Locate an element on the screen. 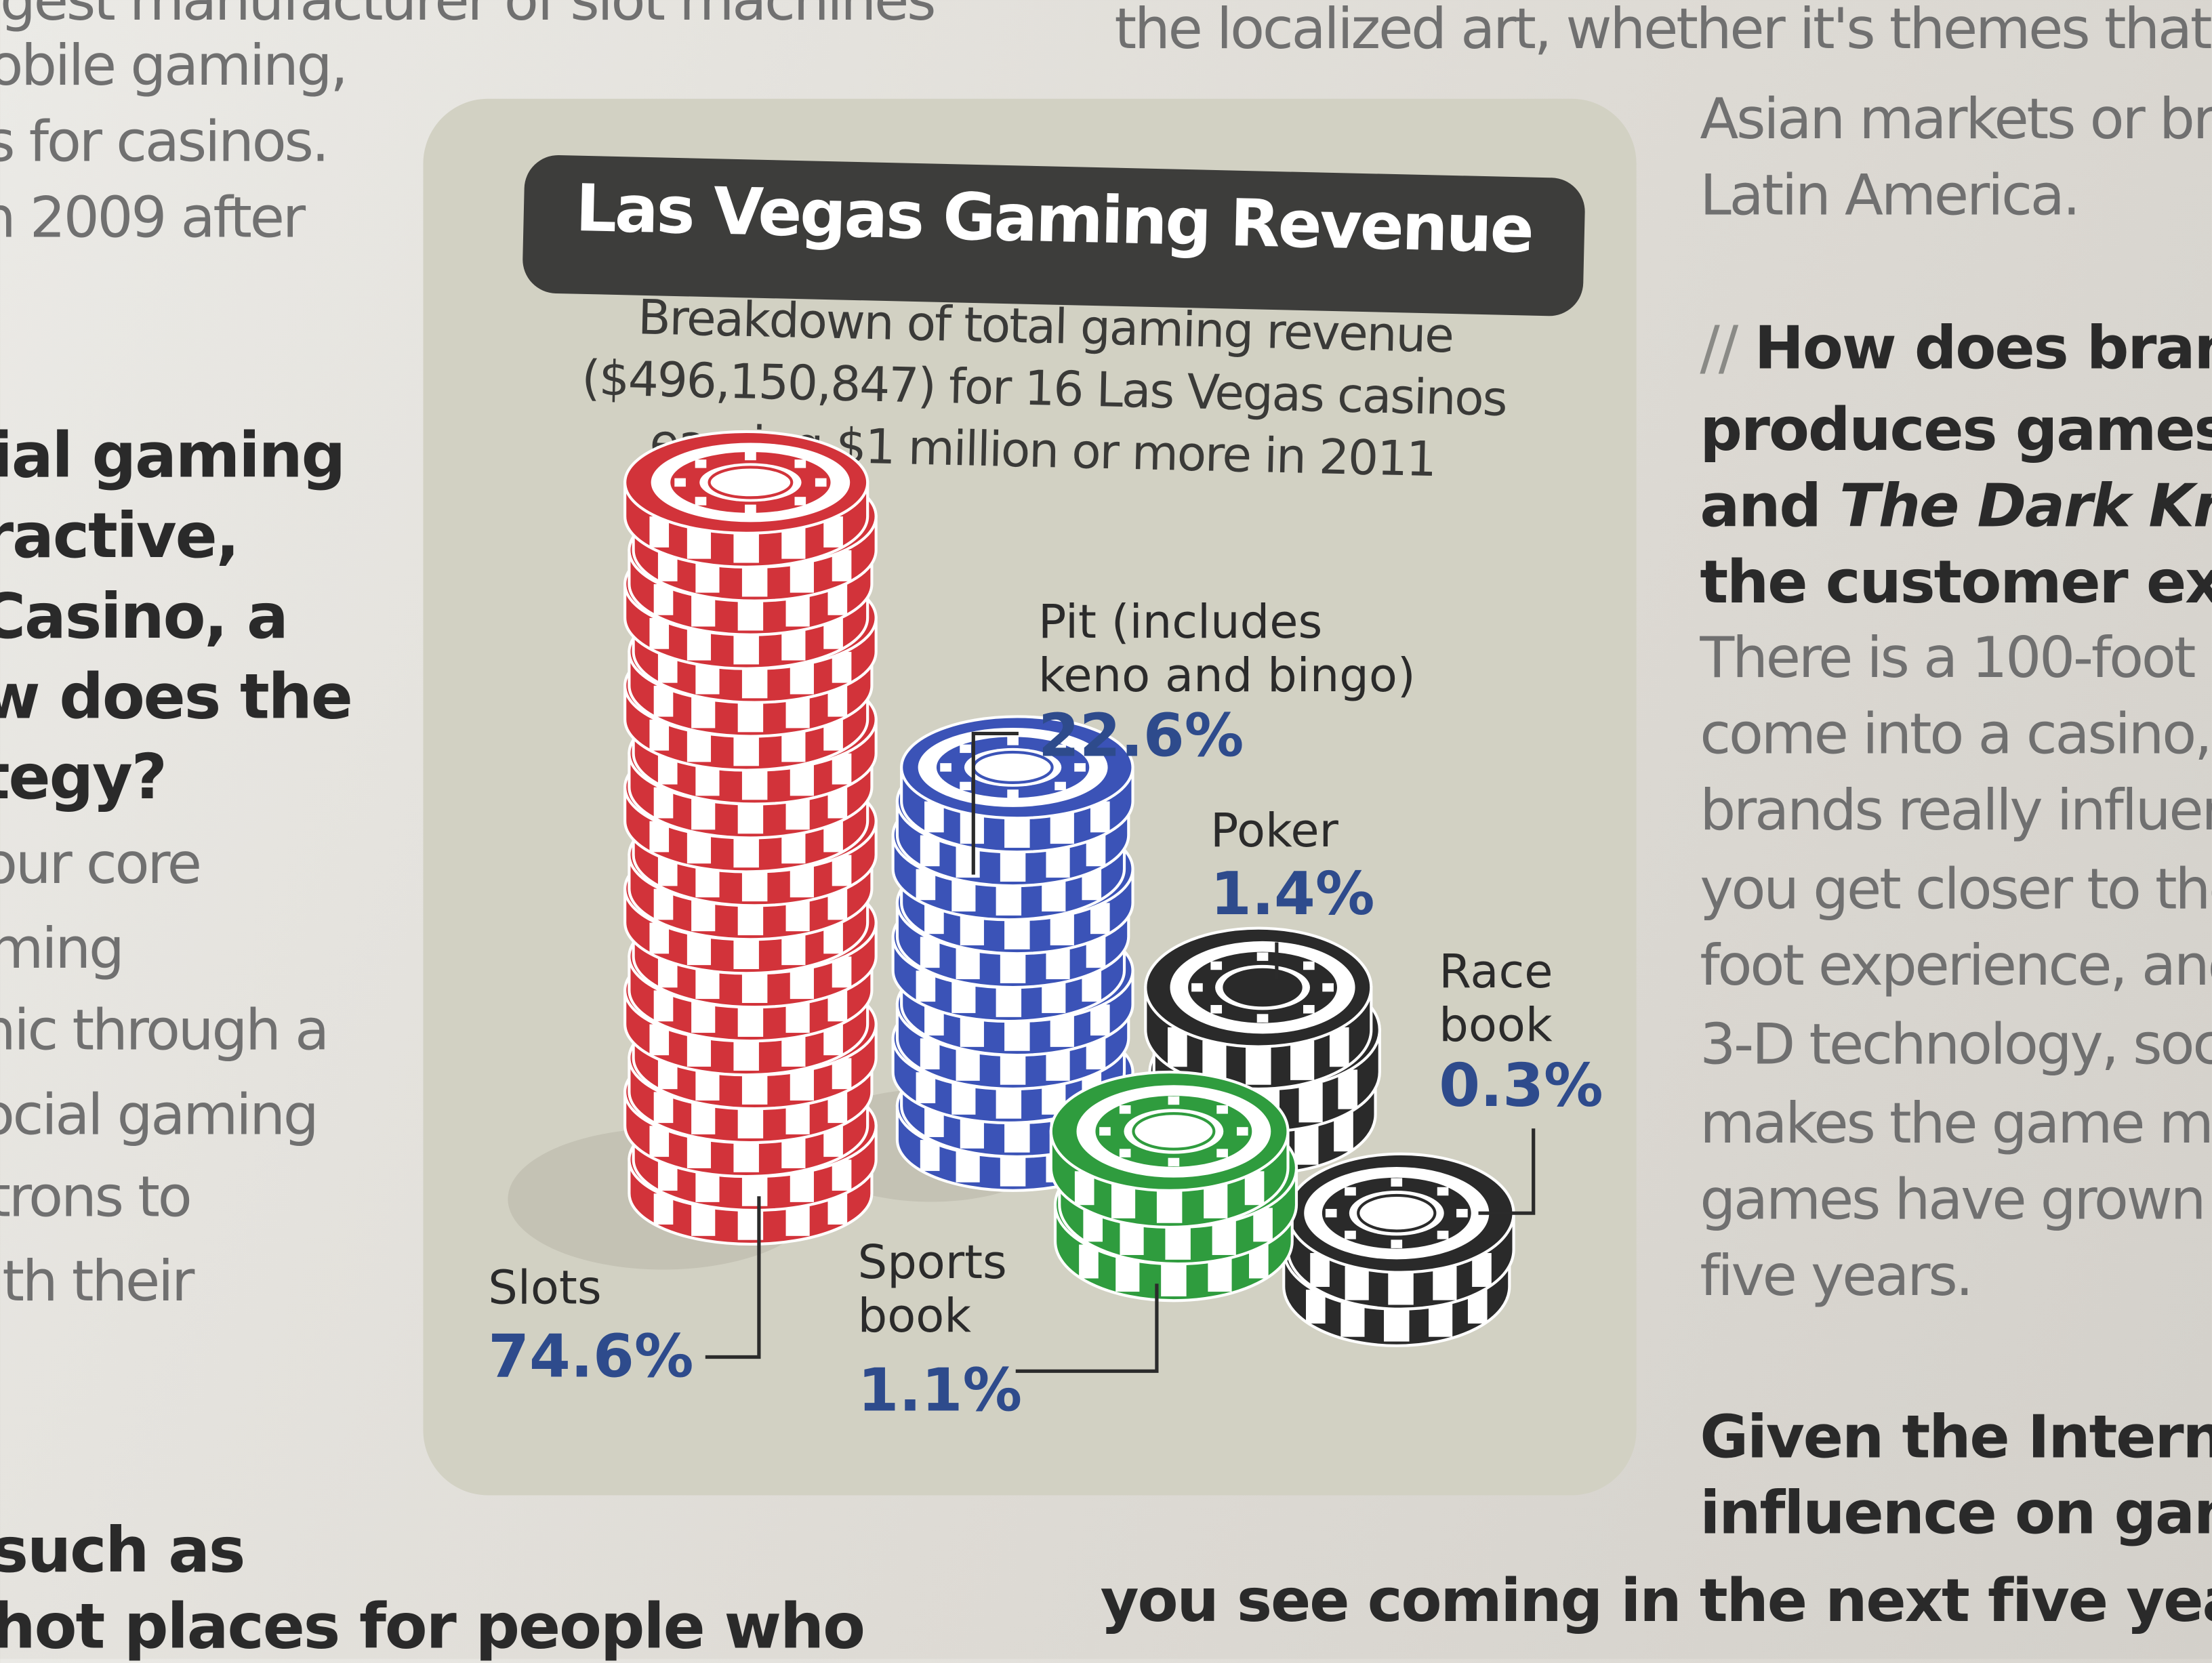 The image size is (2212, 1663). left-text-line: trons to is located at coordinates (96, 1198).